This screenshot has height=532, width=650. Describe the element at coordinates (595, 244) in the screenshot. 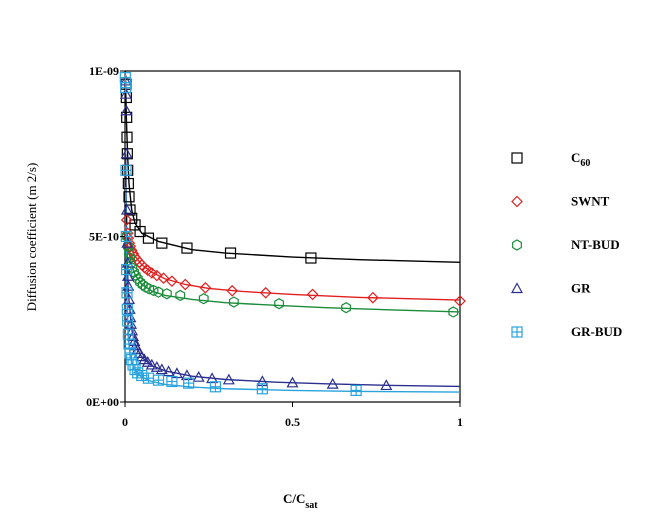

I see `legend-label-nt-bud: NT-BUD` at that location.